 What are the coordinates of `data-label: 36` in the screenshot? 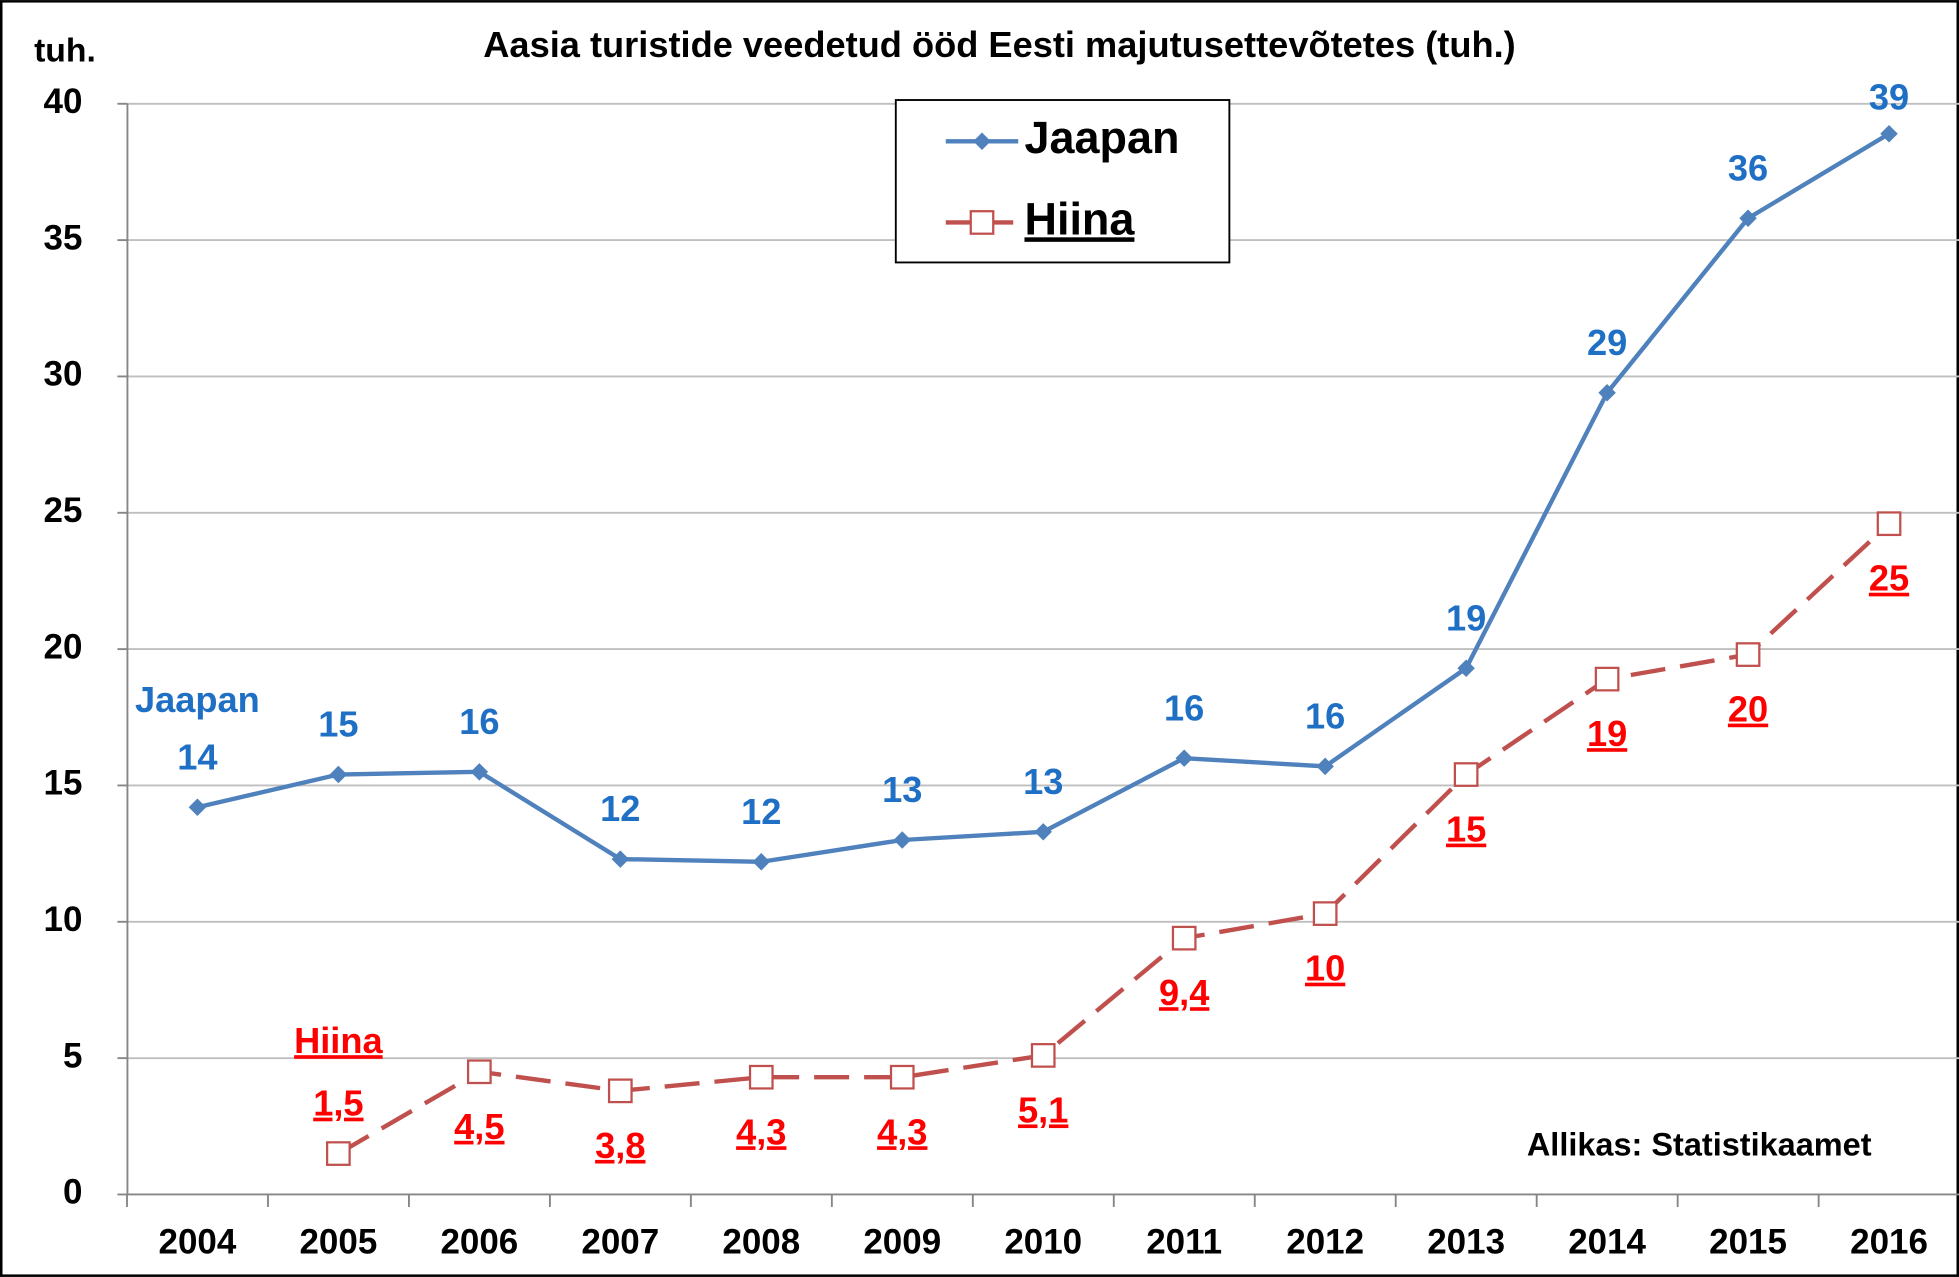 It's located at (1748, 167).